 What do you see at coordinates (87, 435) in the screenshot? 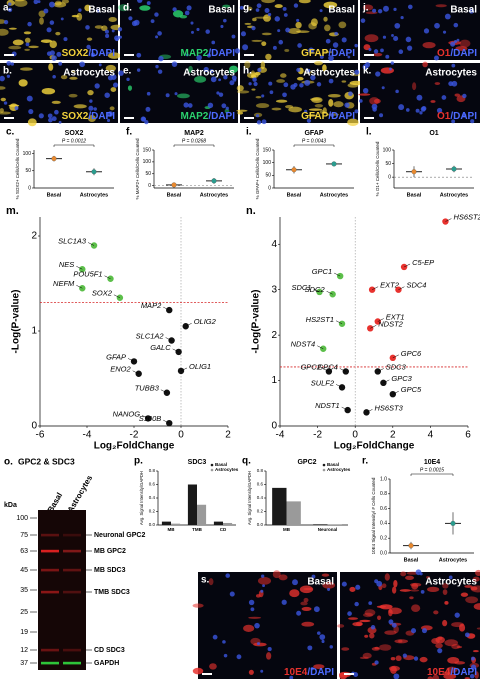
I see `x-tick-label: -4` at bounding box center [87, 435].